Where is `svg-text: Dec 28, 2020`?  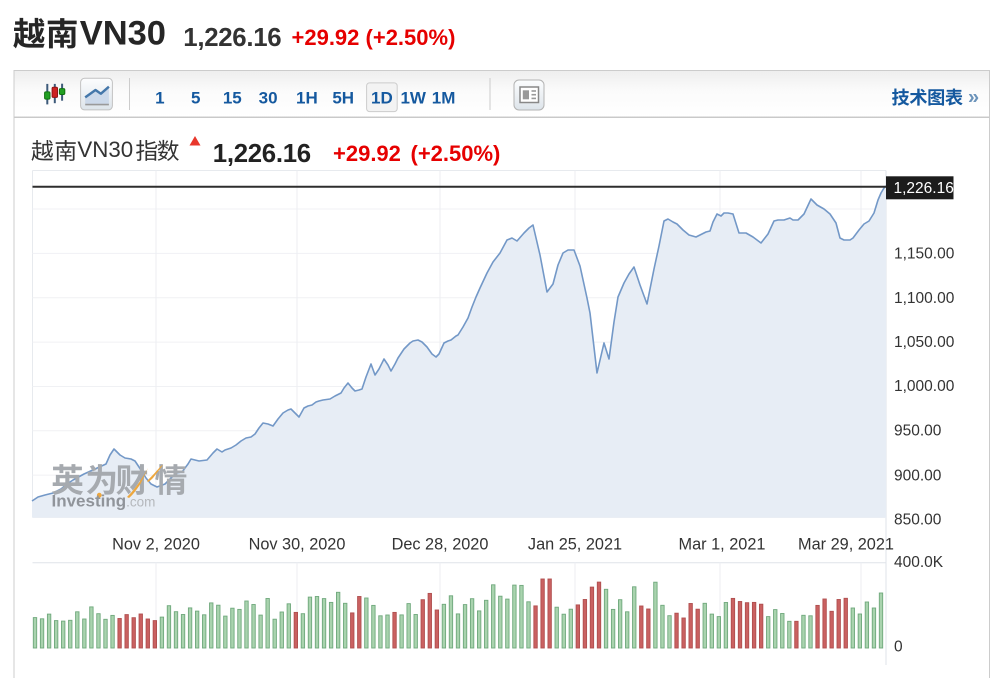
svg-text: Dec 28, 2020 is located at coordinates (440, 545).